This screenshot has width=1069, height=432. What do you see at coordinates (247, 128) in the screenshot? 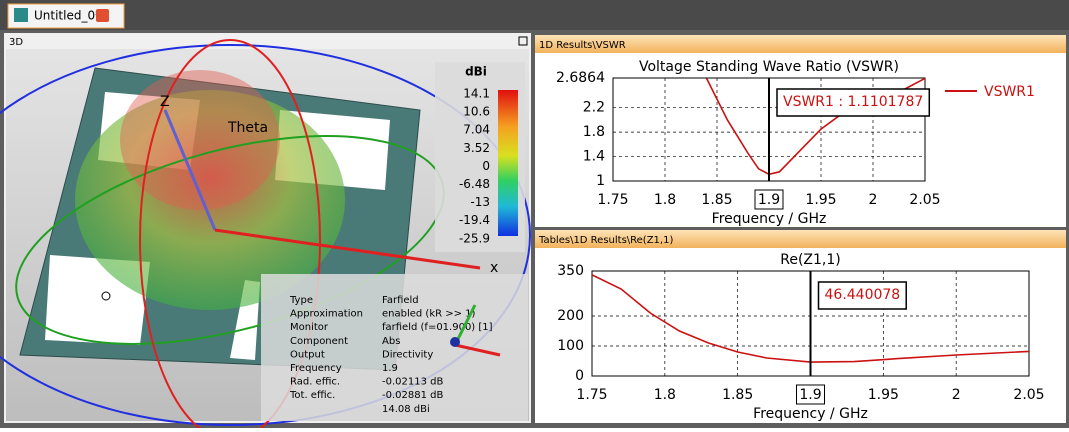
I see `theta-label: Theta` at bounding box center [247, 128].